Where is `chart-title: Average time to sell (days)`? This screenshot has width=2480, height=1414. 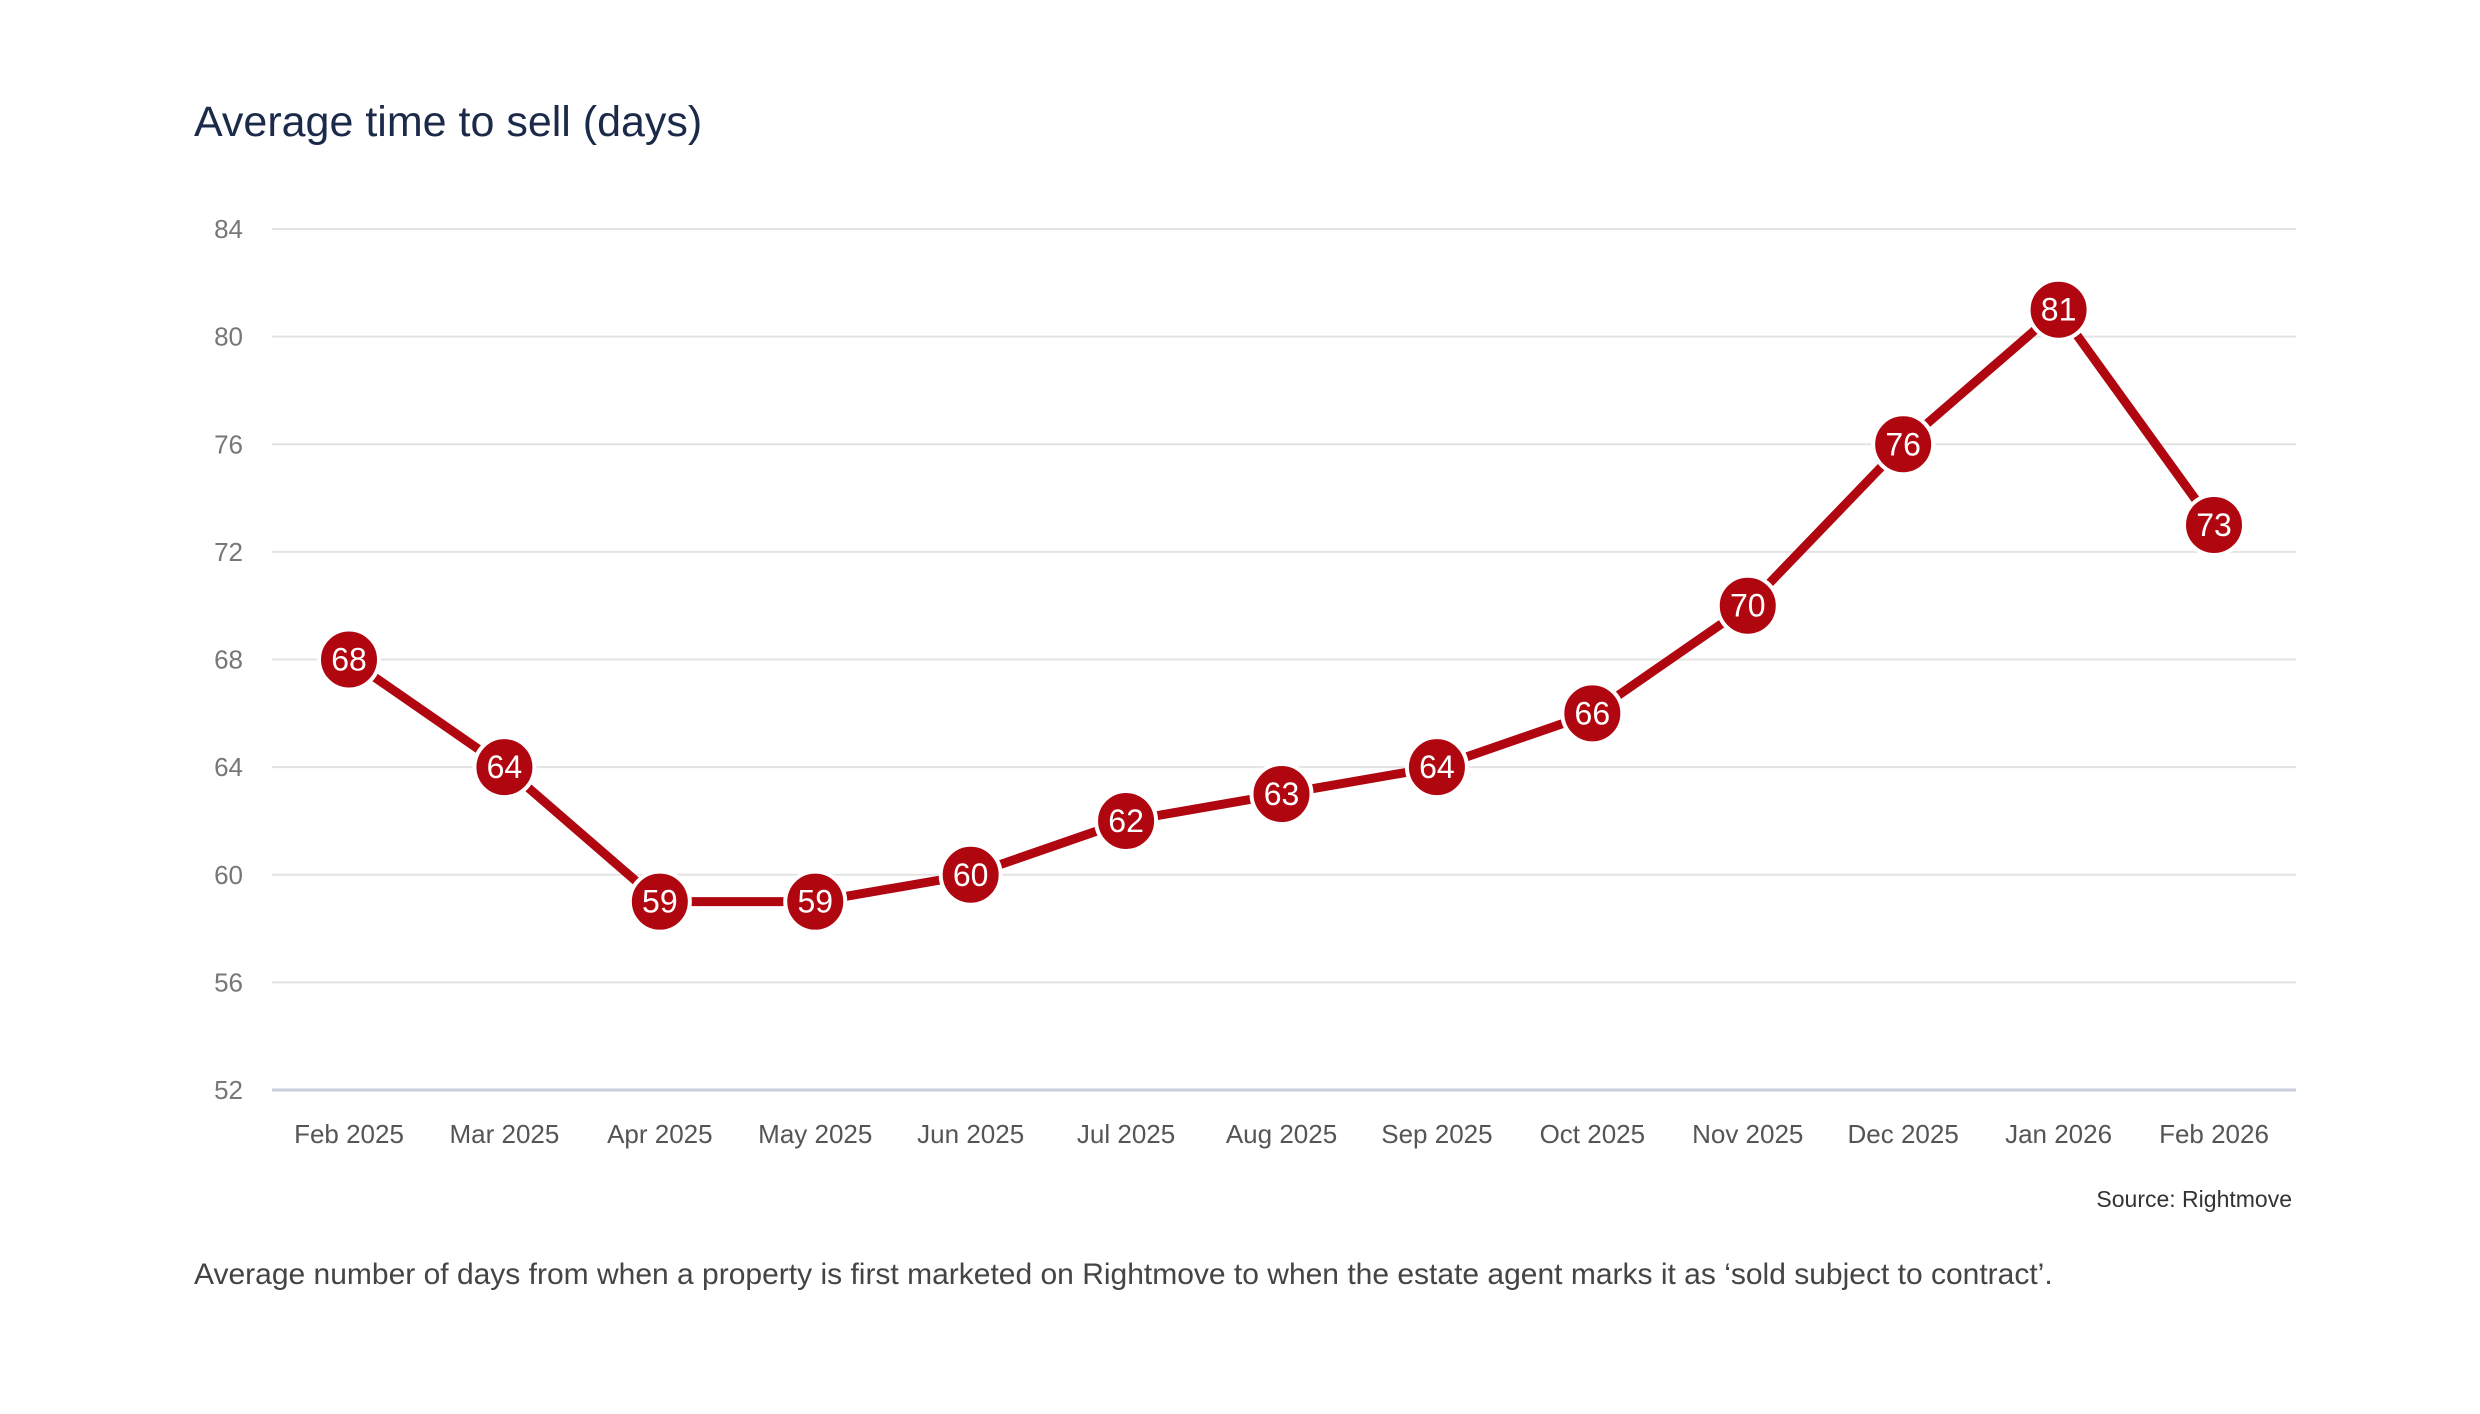
chart-title: Average time to sell (days) is located at coordinates (448, 122).